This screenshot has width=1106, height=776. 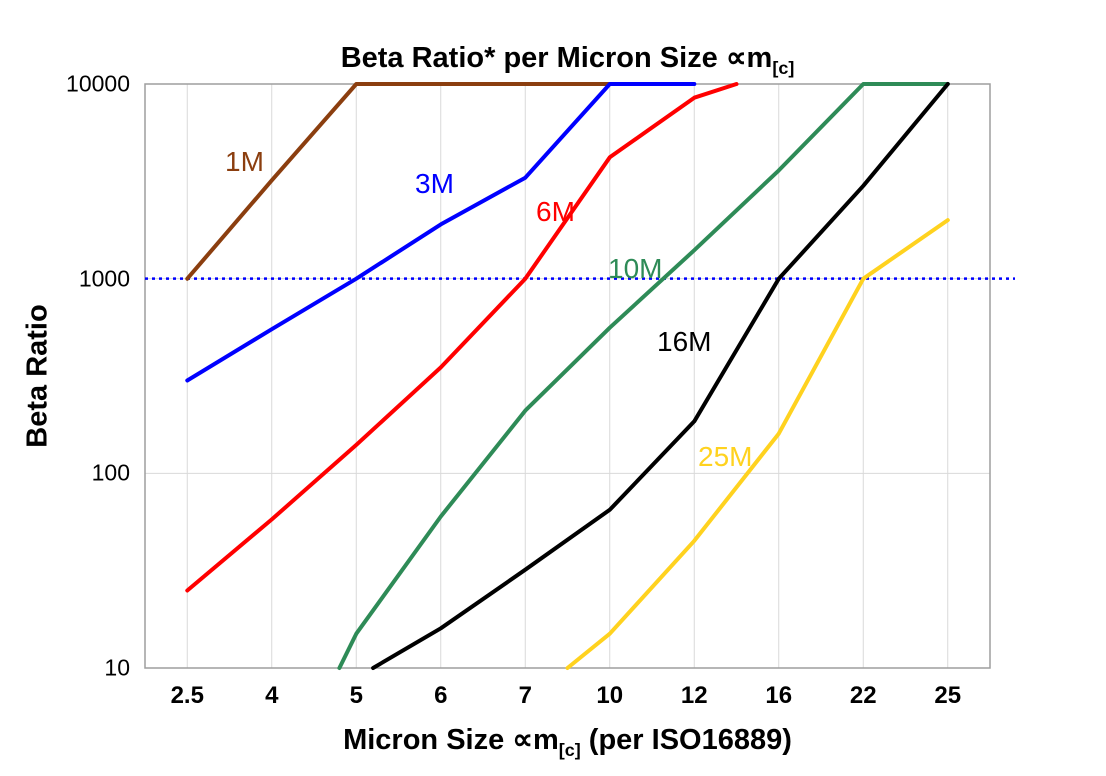 I want to click on series-label-3M: 3M, so click(x=434, y=183).